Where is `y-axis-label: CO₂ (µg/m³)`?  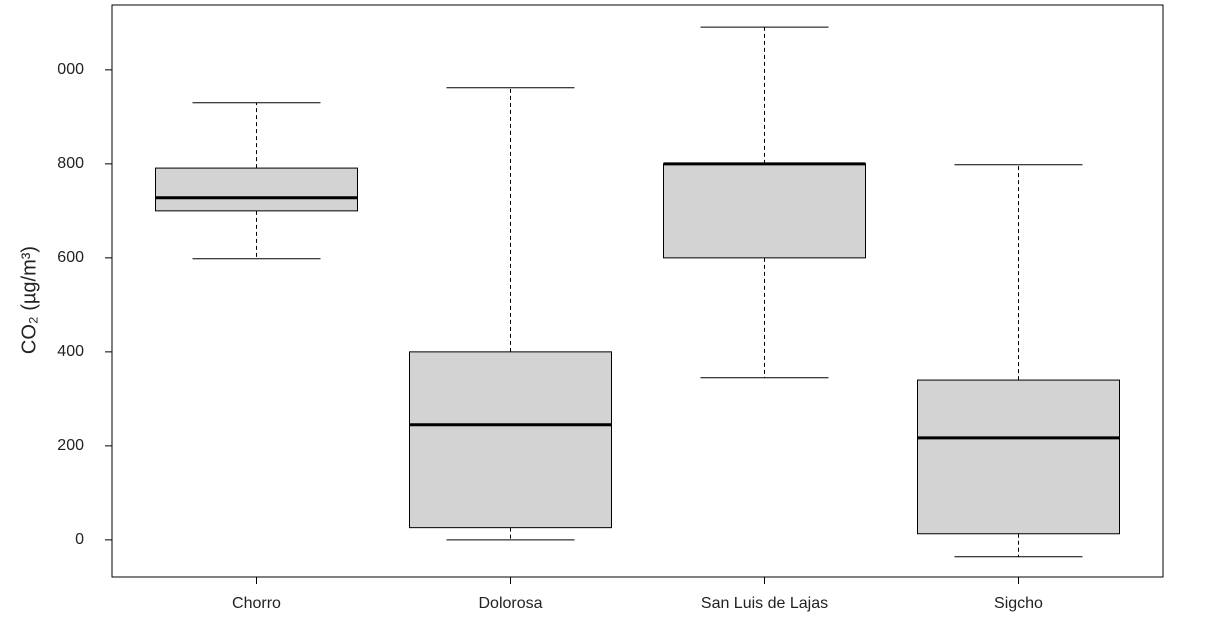
y-axis-label: CO₂ (µg/m³) is located at coordinates (29, 300).